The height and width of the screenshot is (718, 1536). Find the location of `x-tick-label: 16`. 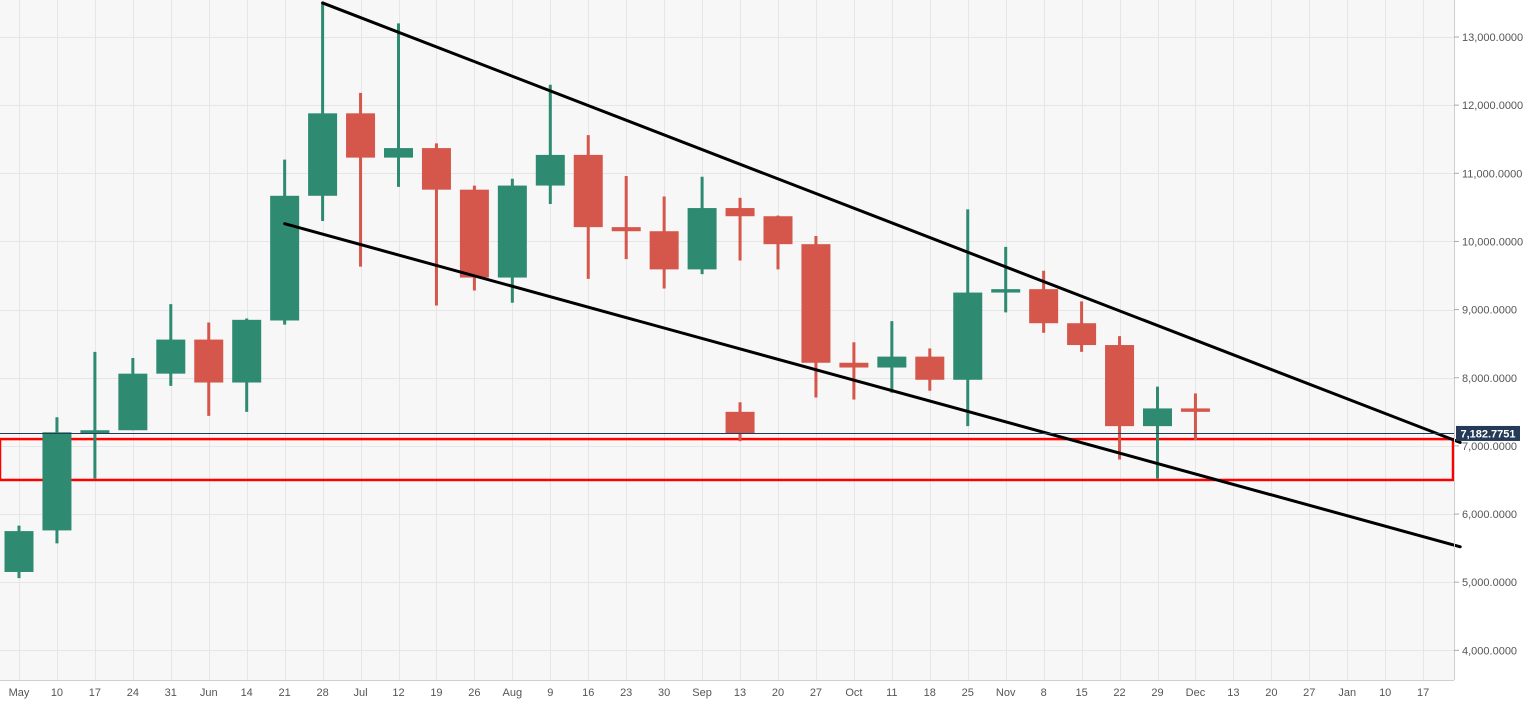

x-tick-label: 16 is located at coordinates (588, 693).